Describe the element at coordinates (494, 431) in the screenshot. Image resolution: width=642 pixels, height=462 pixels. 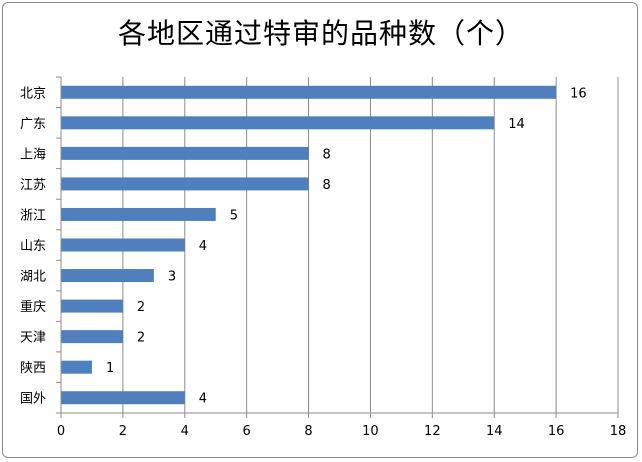
I see `x-tick-label: 14` at that location.